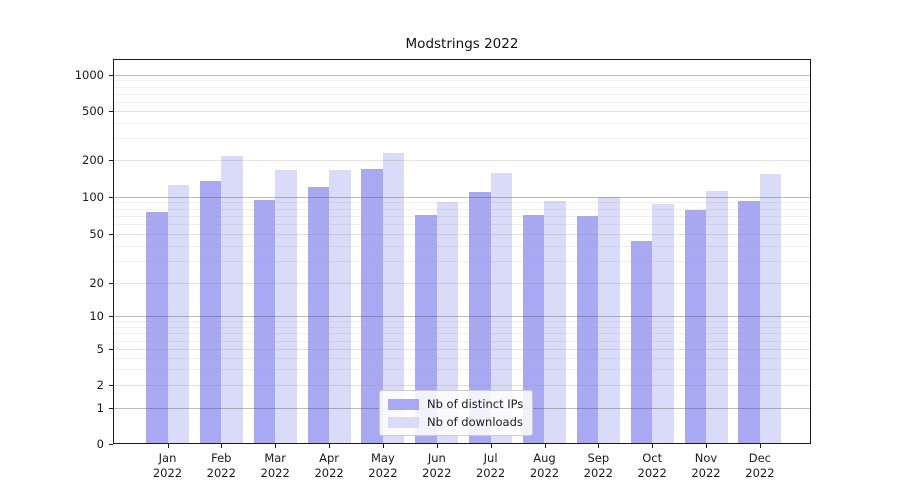  What do you see at coordinates (330, 446) in the screenshot?
I see `x-tick-mark-apr` at bounding box center [330, 446].